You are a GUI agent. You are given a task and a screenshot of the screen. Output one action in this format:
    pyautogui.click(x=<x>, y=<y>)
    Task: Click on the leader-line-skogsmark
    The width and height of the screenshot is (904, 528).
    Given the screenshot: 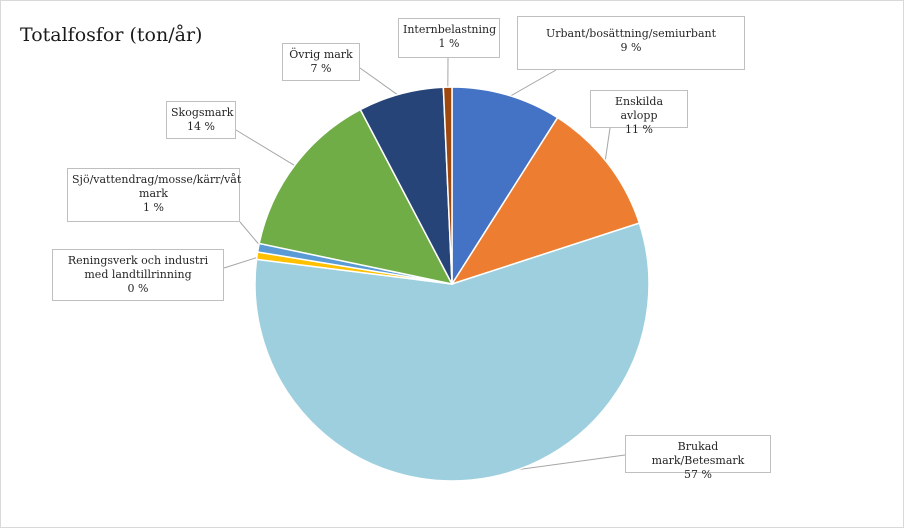 What is the action you would take?
    pyautogui.click(x=267, y=149)
    